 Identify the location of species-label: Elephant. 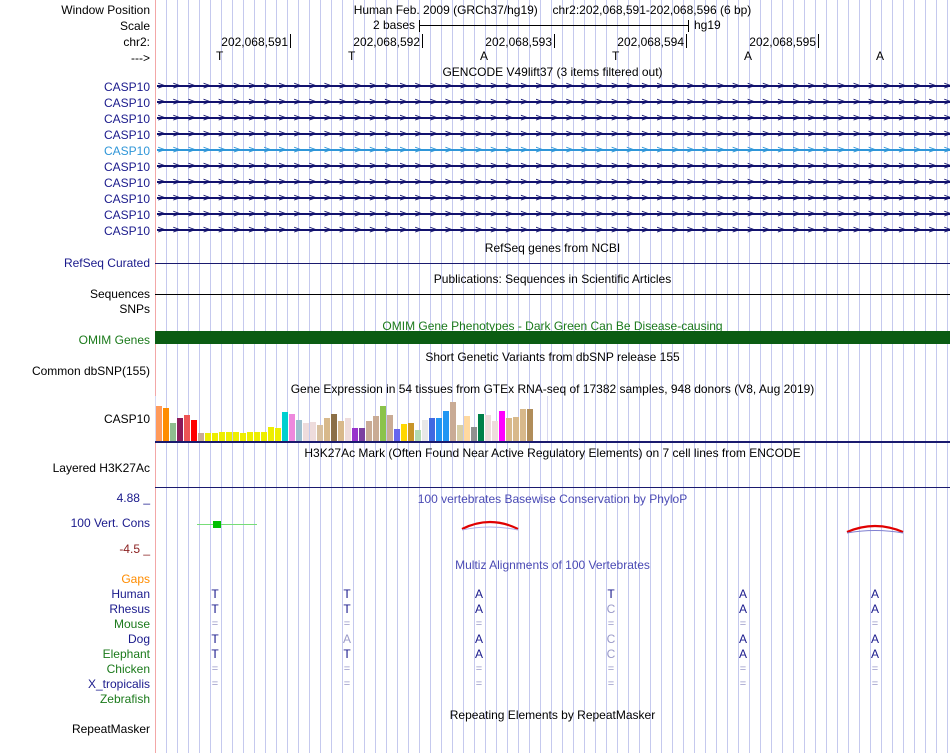
(126, 654).